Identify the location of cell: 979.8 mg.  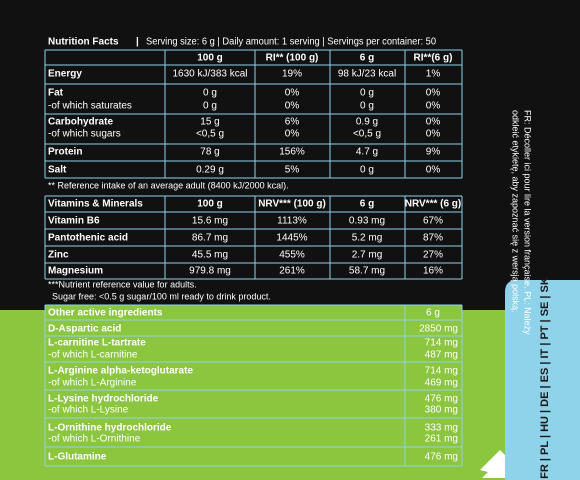
(210, 271).